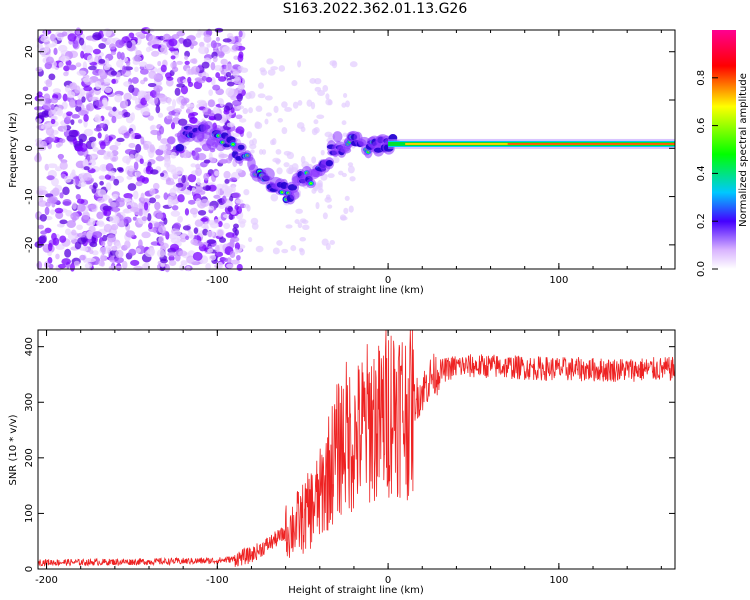  What do you see at coordinates (701, 126) in the screenshot?
I see `colorbar-tick-label: 0.6` at bounding box center [701, 126].